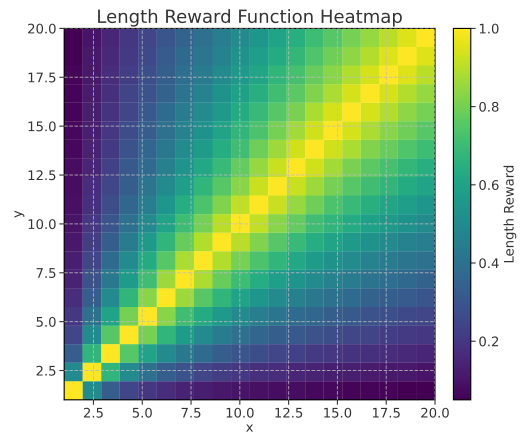  I want to click on color-bar-label: 0.2, so click(488, 341).